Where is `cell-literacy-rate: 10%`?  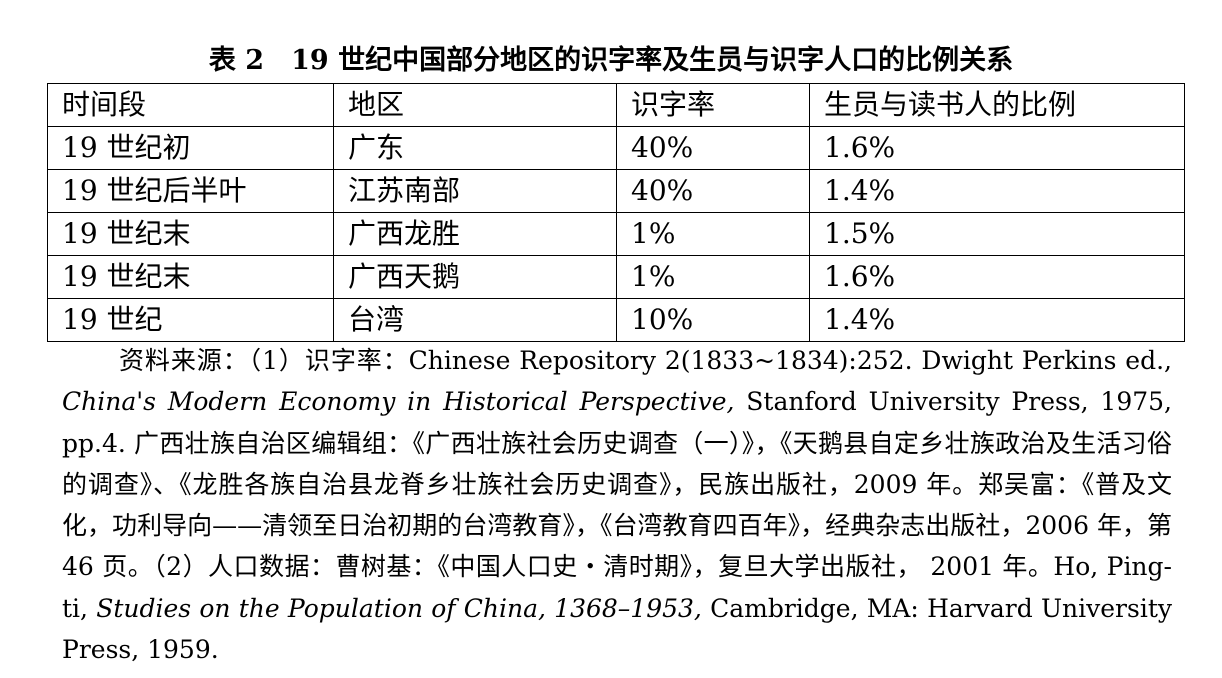
cell-literacy-rate: 10% is located at coordinates (713, 320).